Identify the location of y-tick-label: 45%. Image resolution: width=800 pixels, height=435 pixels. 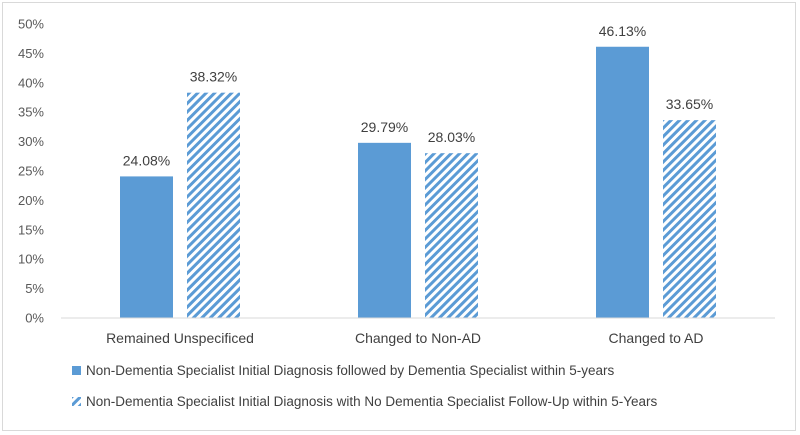
(31, 53).